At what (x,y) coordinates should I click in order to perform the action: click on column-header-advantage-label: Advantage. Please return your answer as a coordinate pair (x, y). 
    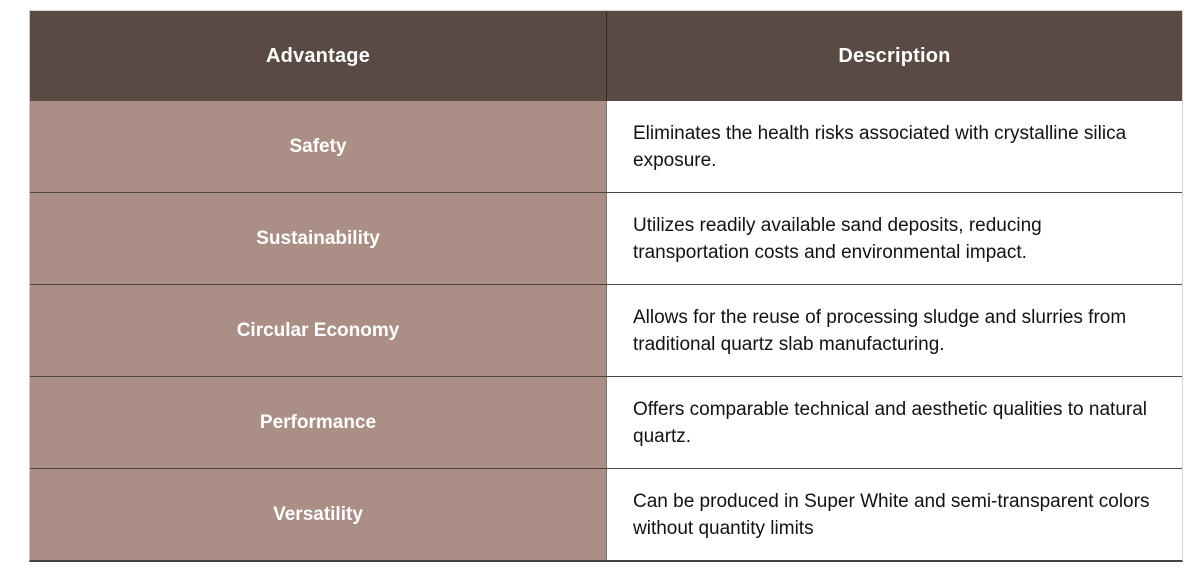
    Looking at the image, I should click on (318, 55).